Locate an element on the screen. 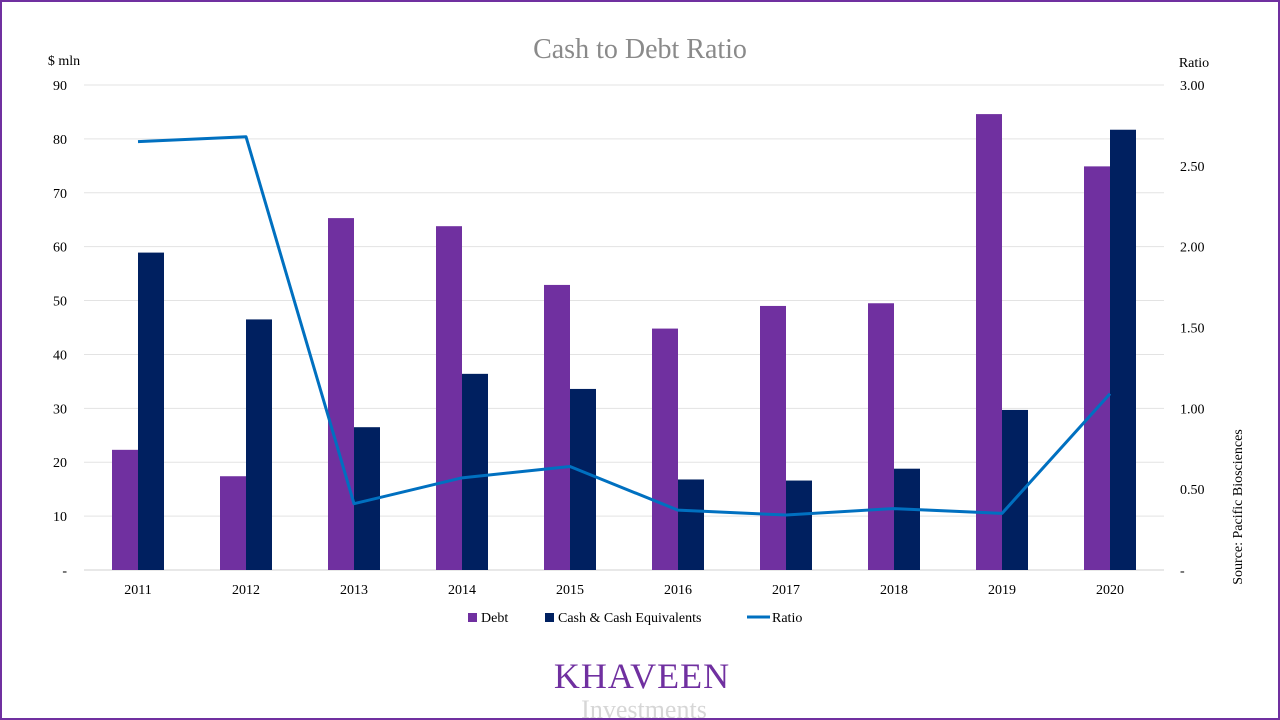 Image resolution: width=1280 pixels, height=720 pixels. y-left-tick-label: 50 is located at coordinates (60, 302).